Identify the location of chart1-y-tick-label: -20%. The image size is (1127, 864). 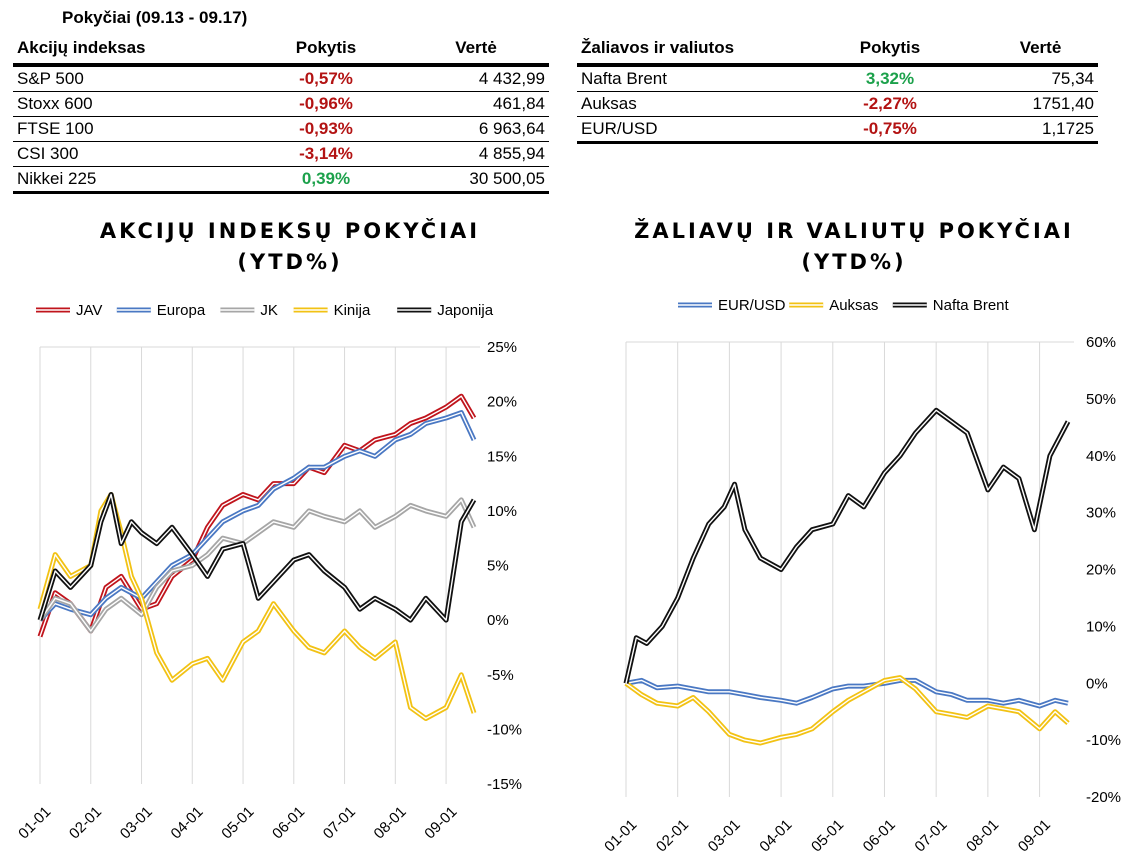
(1103, 797).